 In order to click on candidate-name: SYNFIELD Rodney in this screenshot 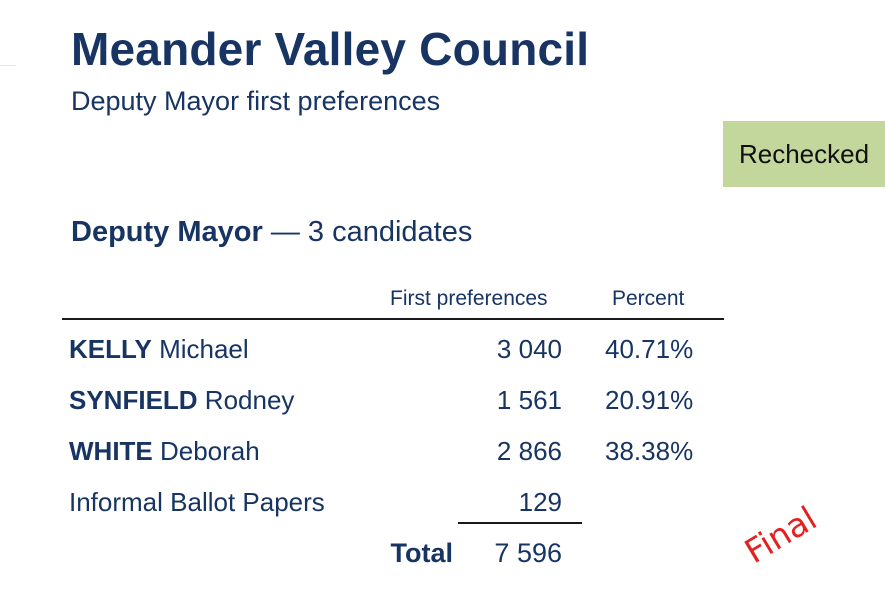, I will do `click(181, 400)`.